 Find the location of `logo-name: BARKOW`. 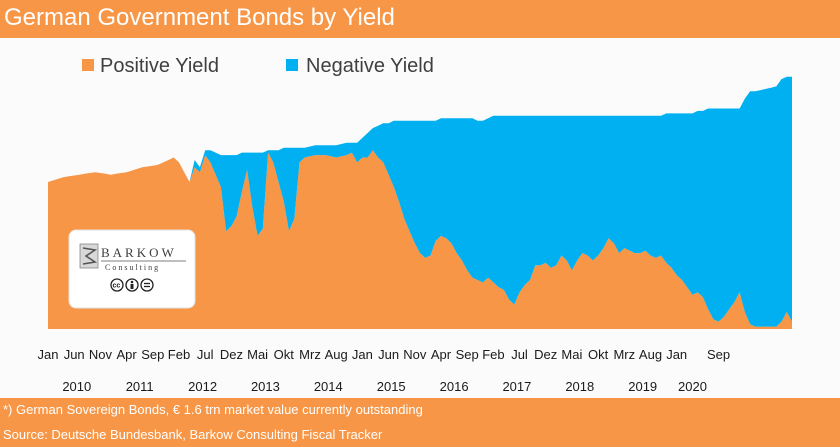

logo-name: BARKOW is located at coordinates (139, 252).